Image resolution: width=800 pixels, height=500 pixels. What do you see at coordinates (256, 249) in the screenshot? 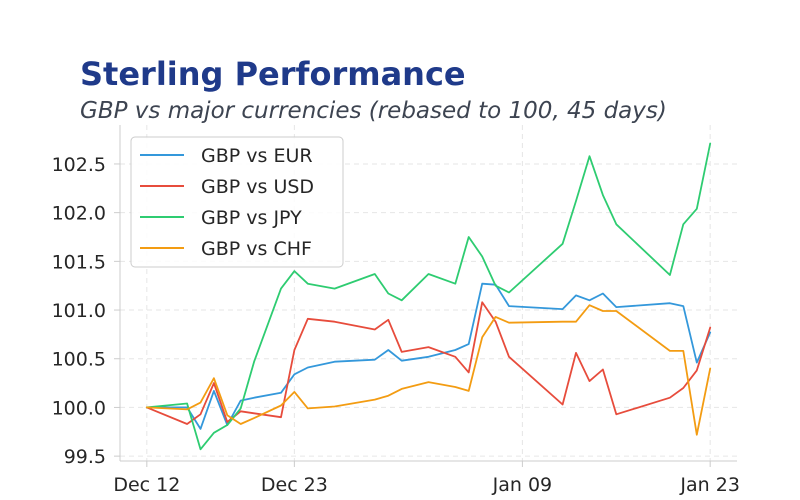
I see `legend-label: GBP vs CHF` at bounding box center [256, 249].